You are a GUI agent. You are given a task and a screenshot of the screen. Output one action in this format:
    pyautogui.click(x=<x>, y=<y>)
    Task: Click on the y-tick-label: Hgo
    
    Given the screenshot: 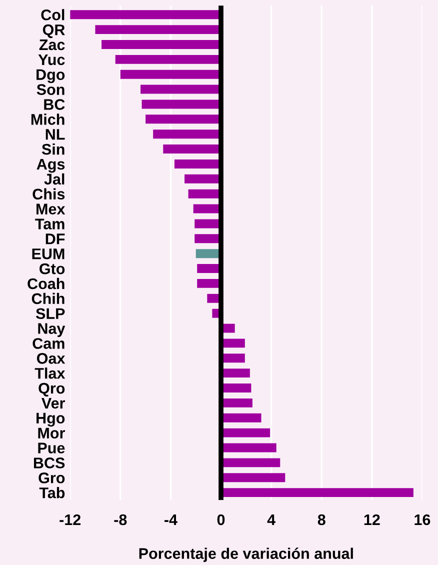 What is the action you would take?
    pyautogui.click(x=50, y=419)
    